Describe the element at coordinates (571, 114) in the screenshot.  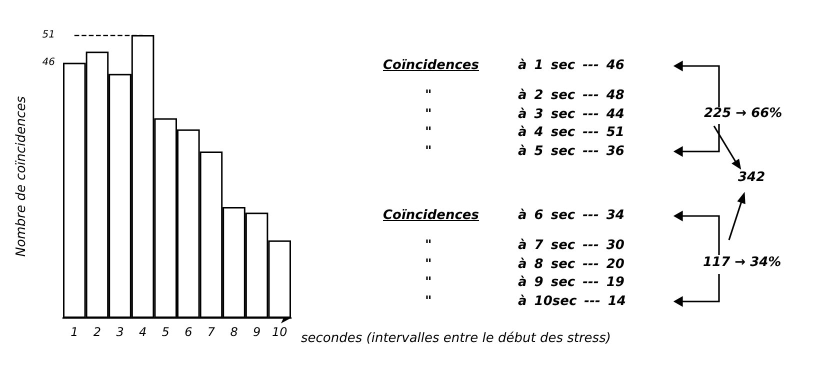
I see `text: à 3 sec --- 44` at that location.